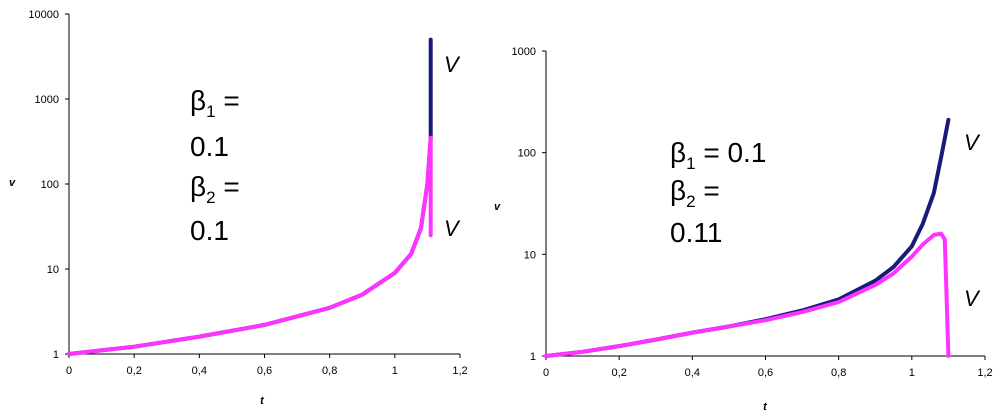 The height and width of the screenshot is (412, 1005). I want to click on chart-2-annotation: β1 = 0.1 β2 = 0.11, so click(718, 192).